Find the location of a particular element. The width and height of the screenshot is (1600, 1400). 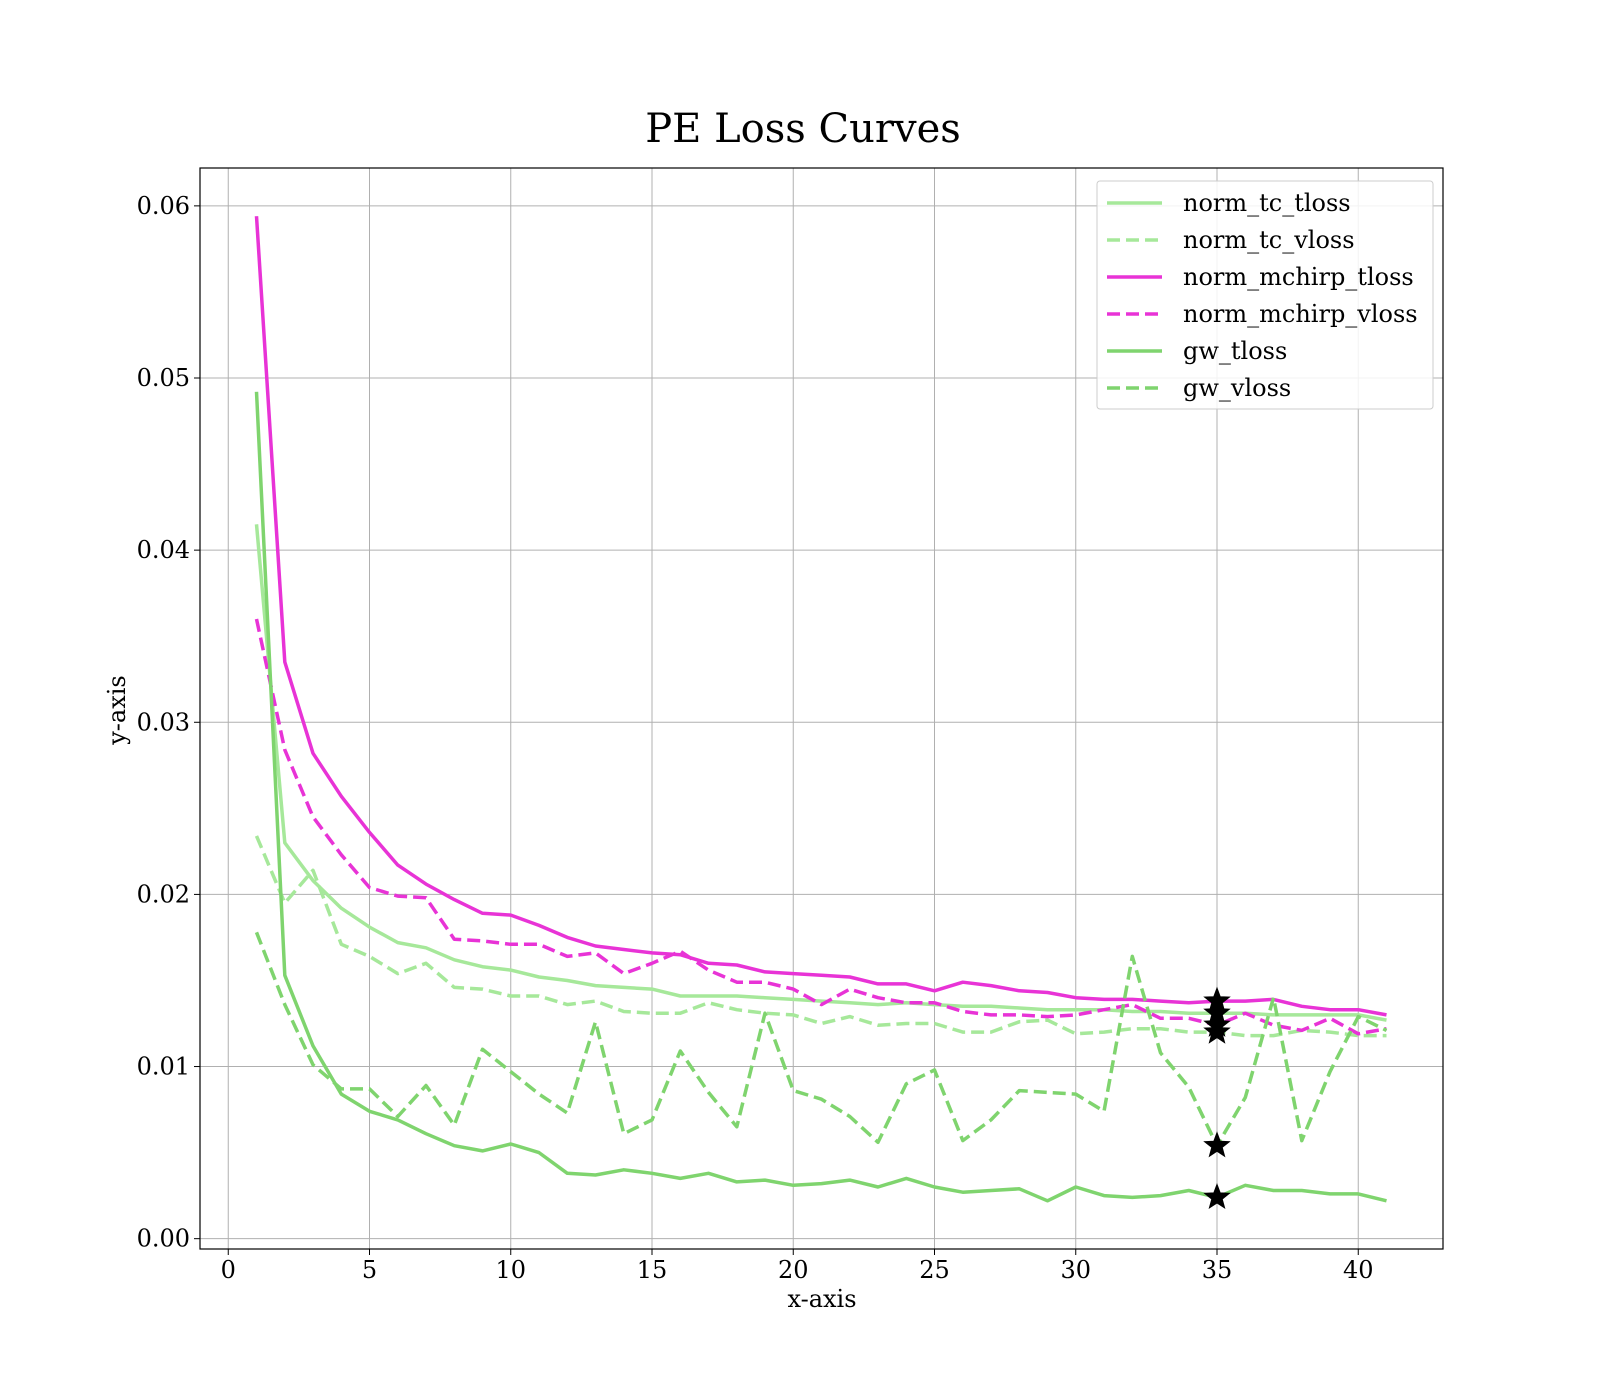

best-epoch-markers is located at coordinates (1217, 1098).